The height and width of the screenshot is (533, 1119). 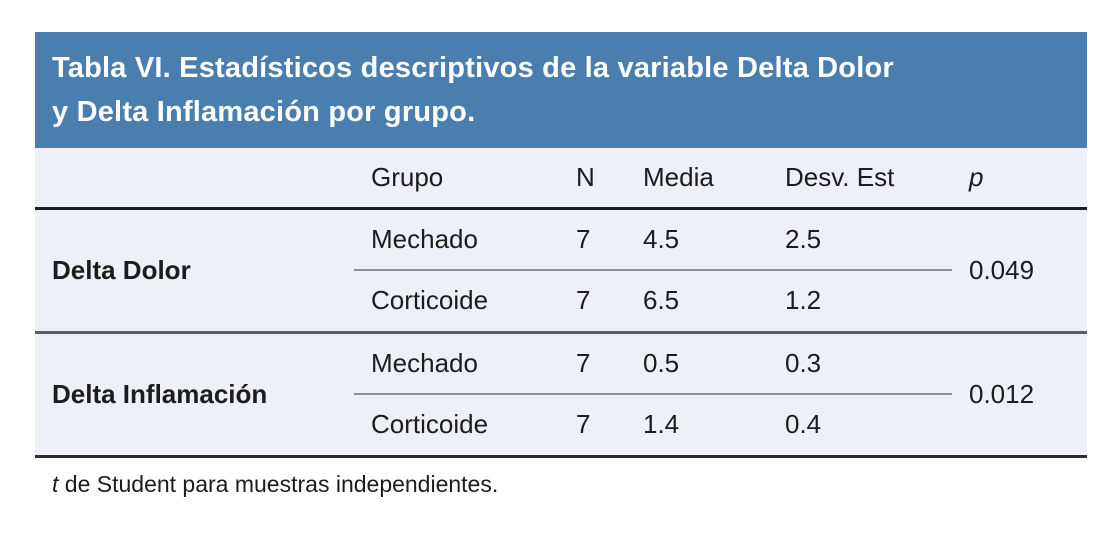 I want to click on col-header-p: p, so click(x=1019, y=179).